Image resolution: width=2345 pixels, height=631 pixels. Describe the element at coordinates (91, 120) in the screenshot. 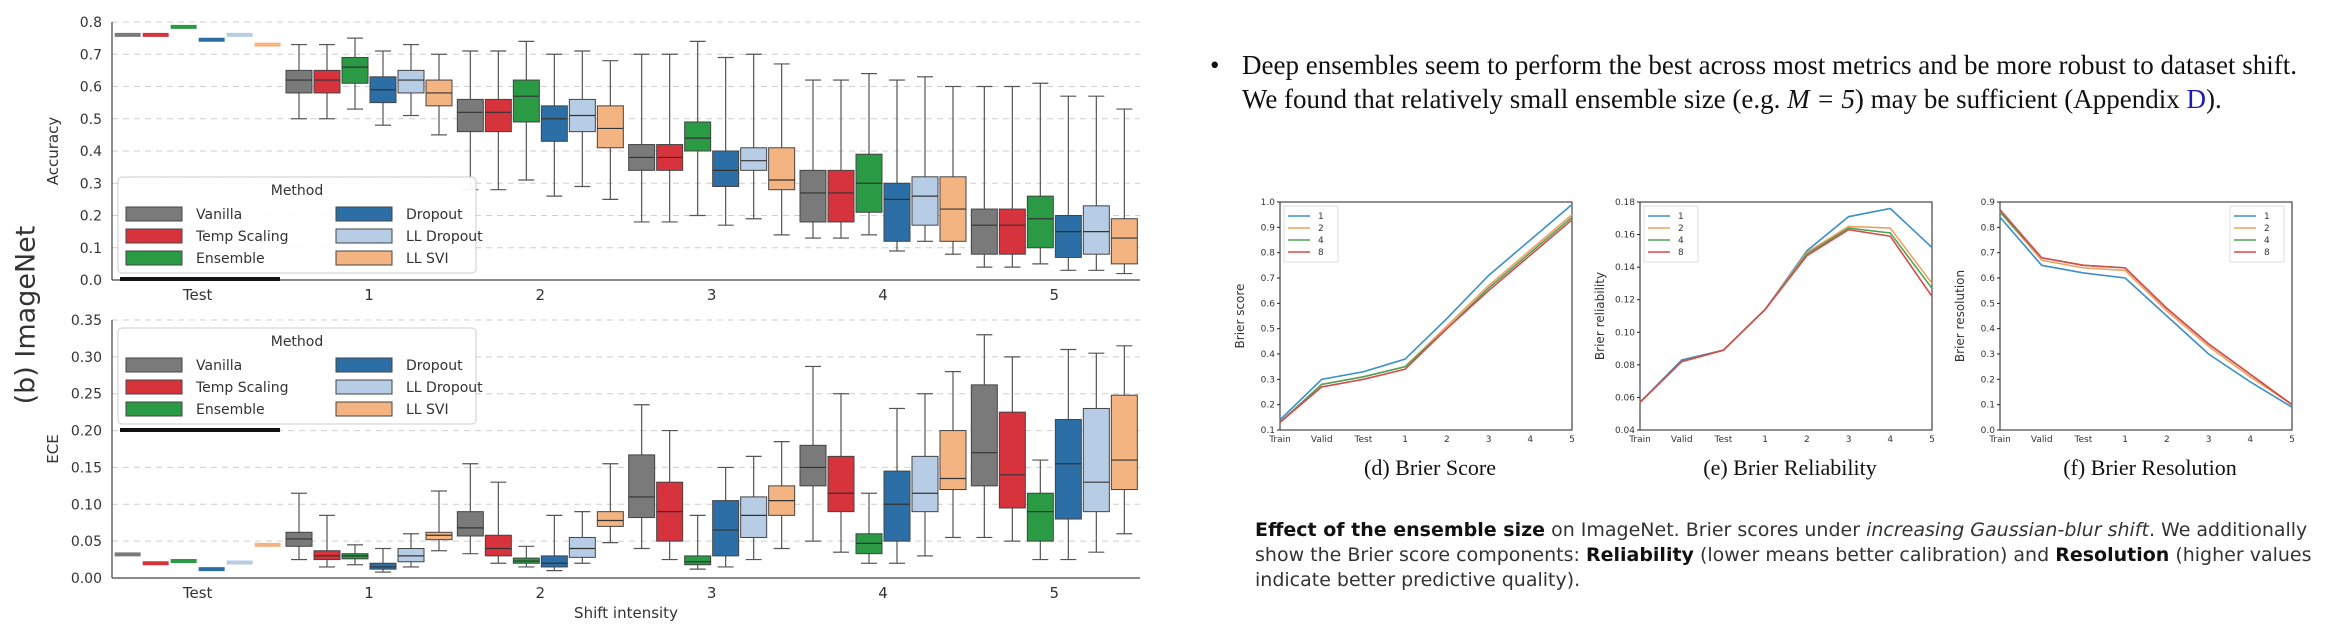

I see `accuracy-ytick-label: 0.5` at that location.